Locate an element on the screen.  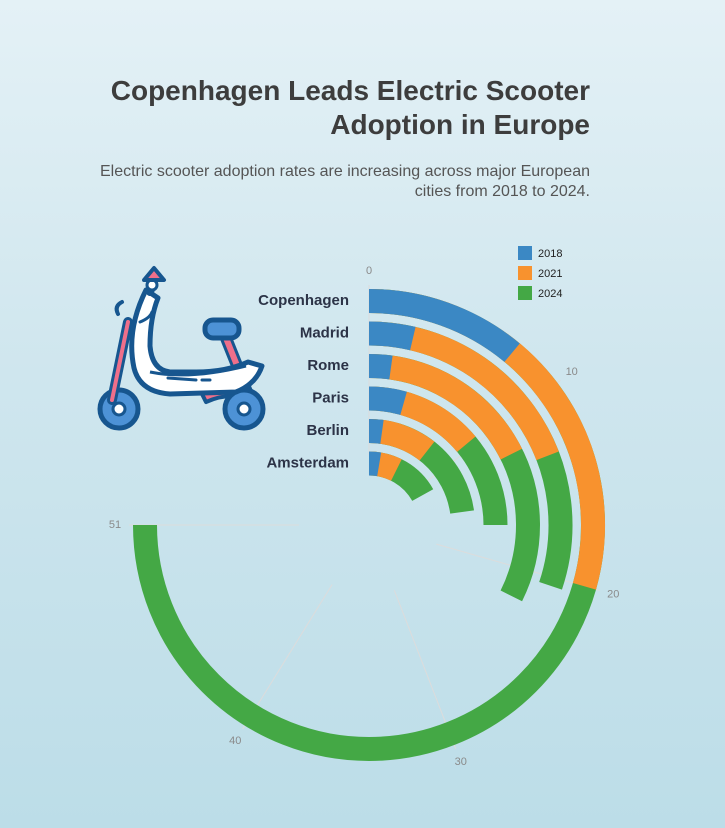
category-label-rome: Rome is located at coordinates (328, 365).